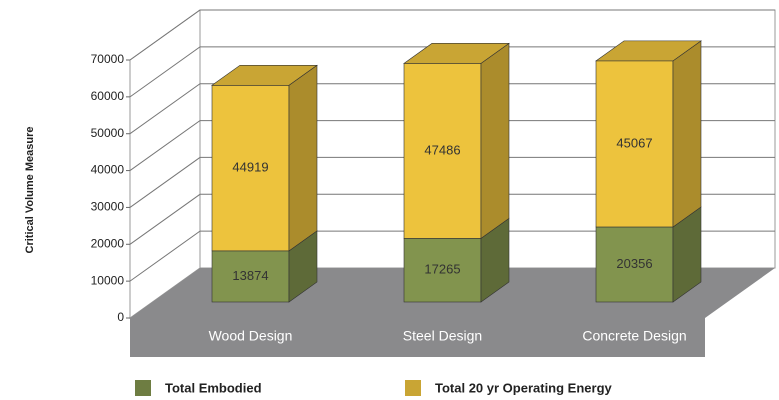 The height and width of the screenshot is (400, 779). I want to click on x-tick-label: Wood Design, so click(251, 336).